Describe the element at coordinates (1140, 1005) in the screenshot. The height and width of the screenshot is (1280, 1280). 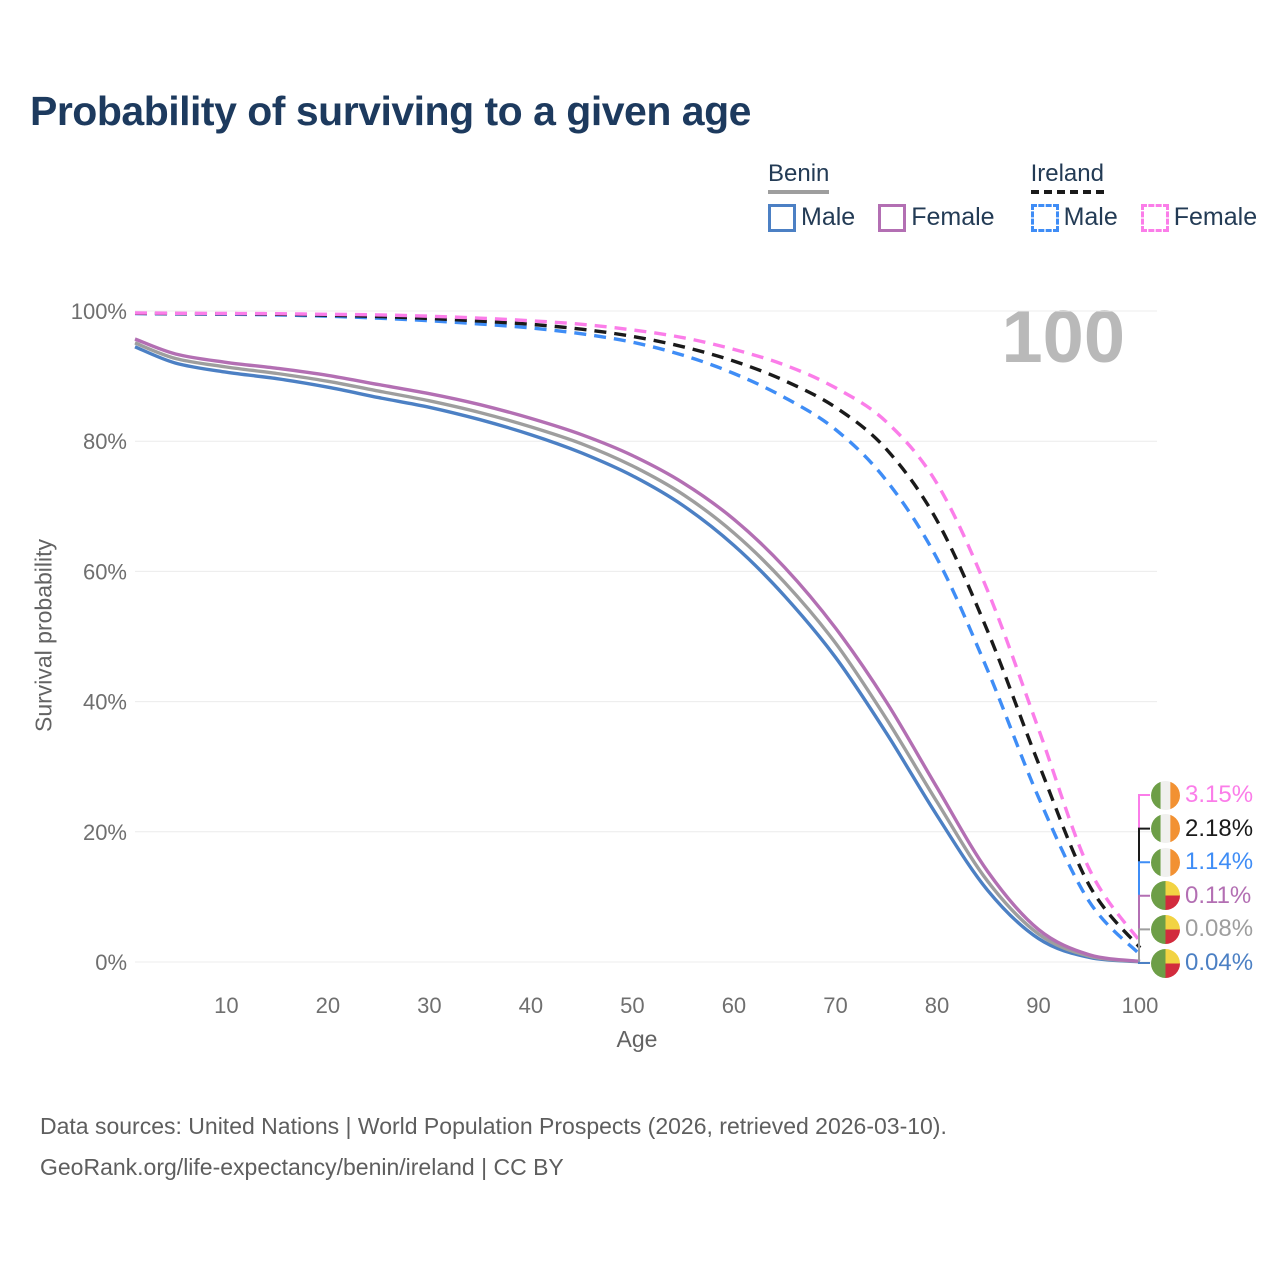
I see `x-tick-label: 100` at that location.